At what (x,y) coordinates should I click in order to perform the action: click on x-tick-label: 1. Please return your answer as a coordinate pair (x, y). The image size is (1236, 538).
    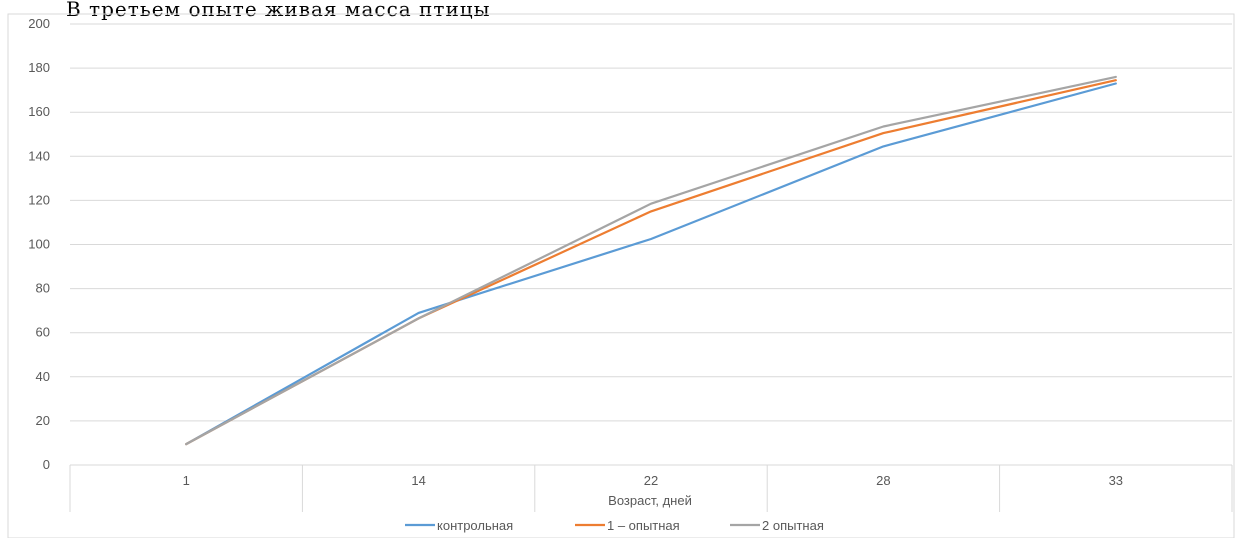
    Looking at the image, I should click on (186, 480).